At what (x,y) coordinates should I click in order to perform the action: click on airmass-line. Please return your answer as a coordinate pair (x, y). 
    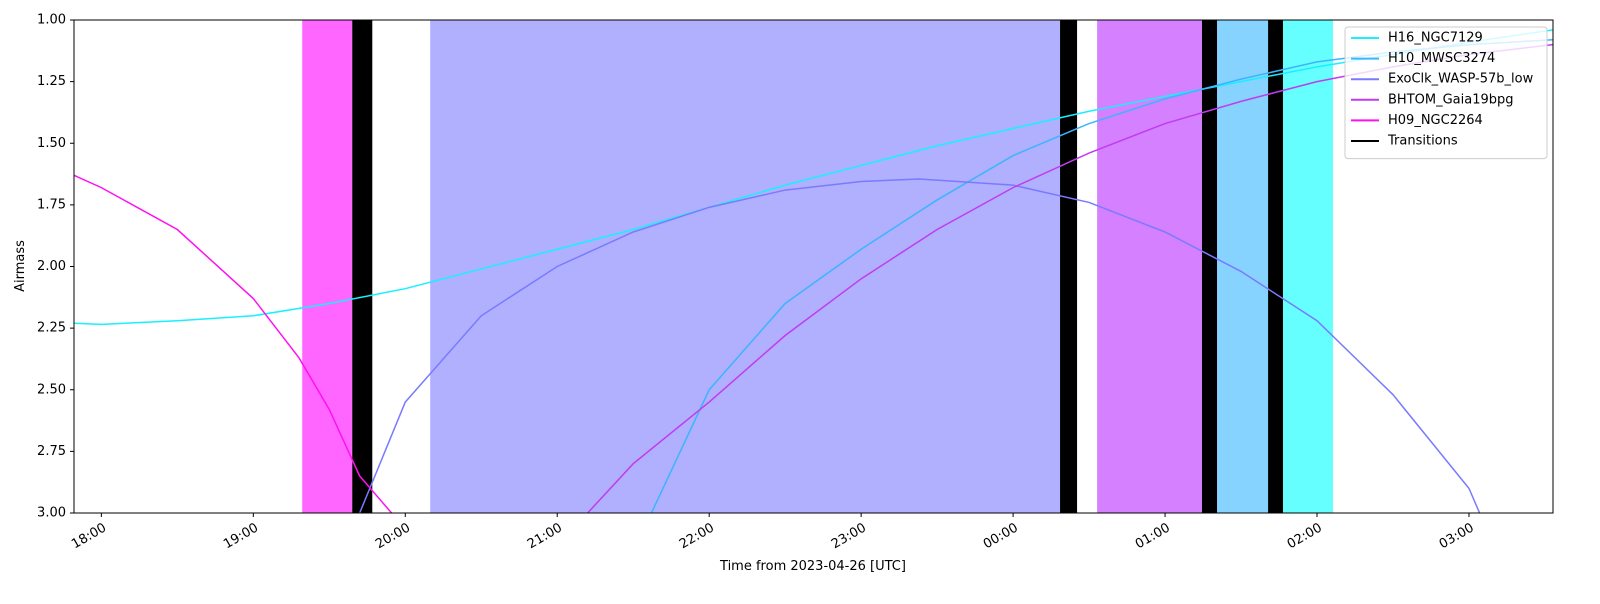
    Looking at the image, I should click on (233, 343).